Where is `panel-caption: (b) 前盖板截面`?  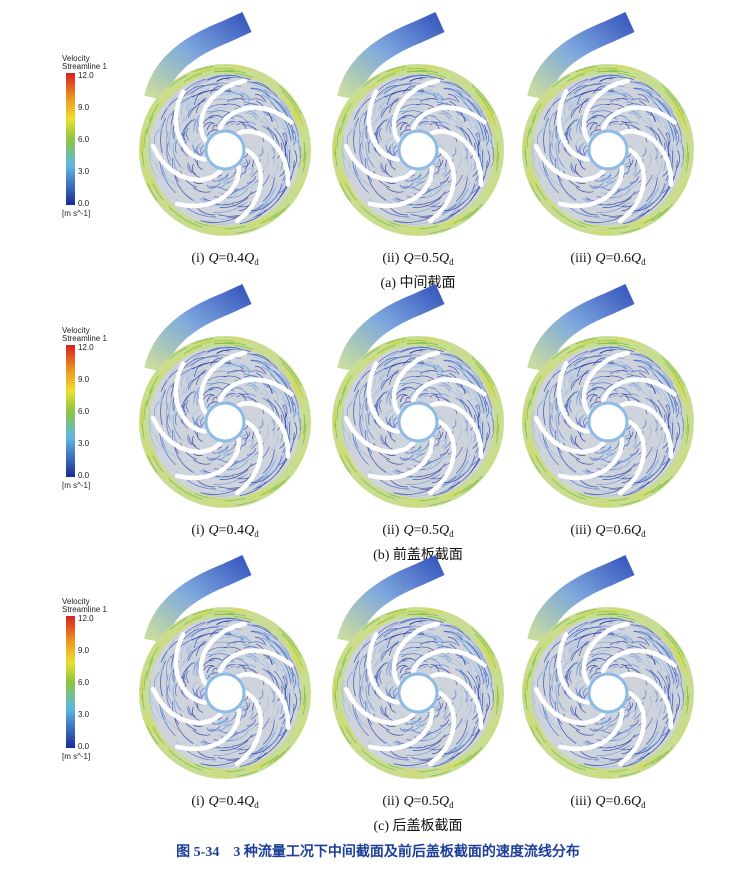
panel-caption: (b) 前盖板截面 is located at coordinates (418, 554).